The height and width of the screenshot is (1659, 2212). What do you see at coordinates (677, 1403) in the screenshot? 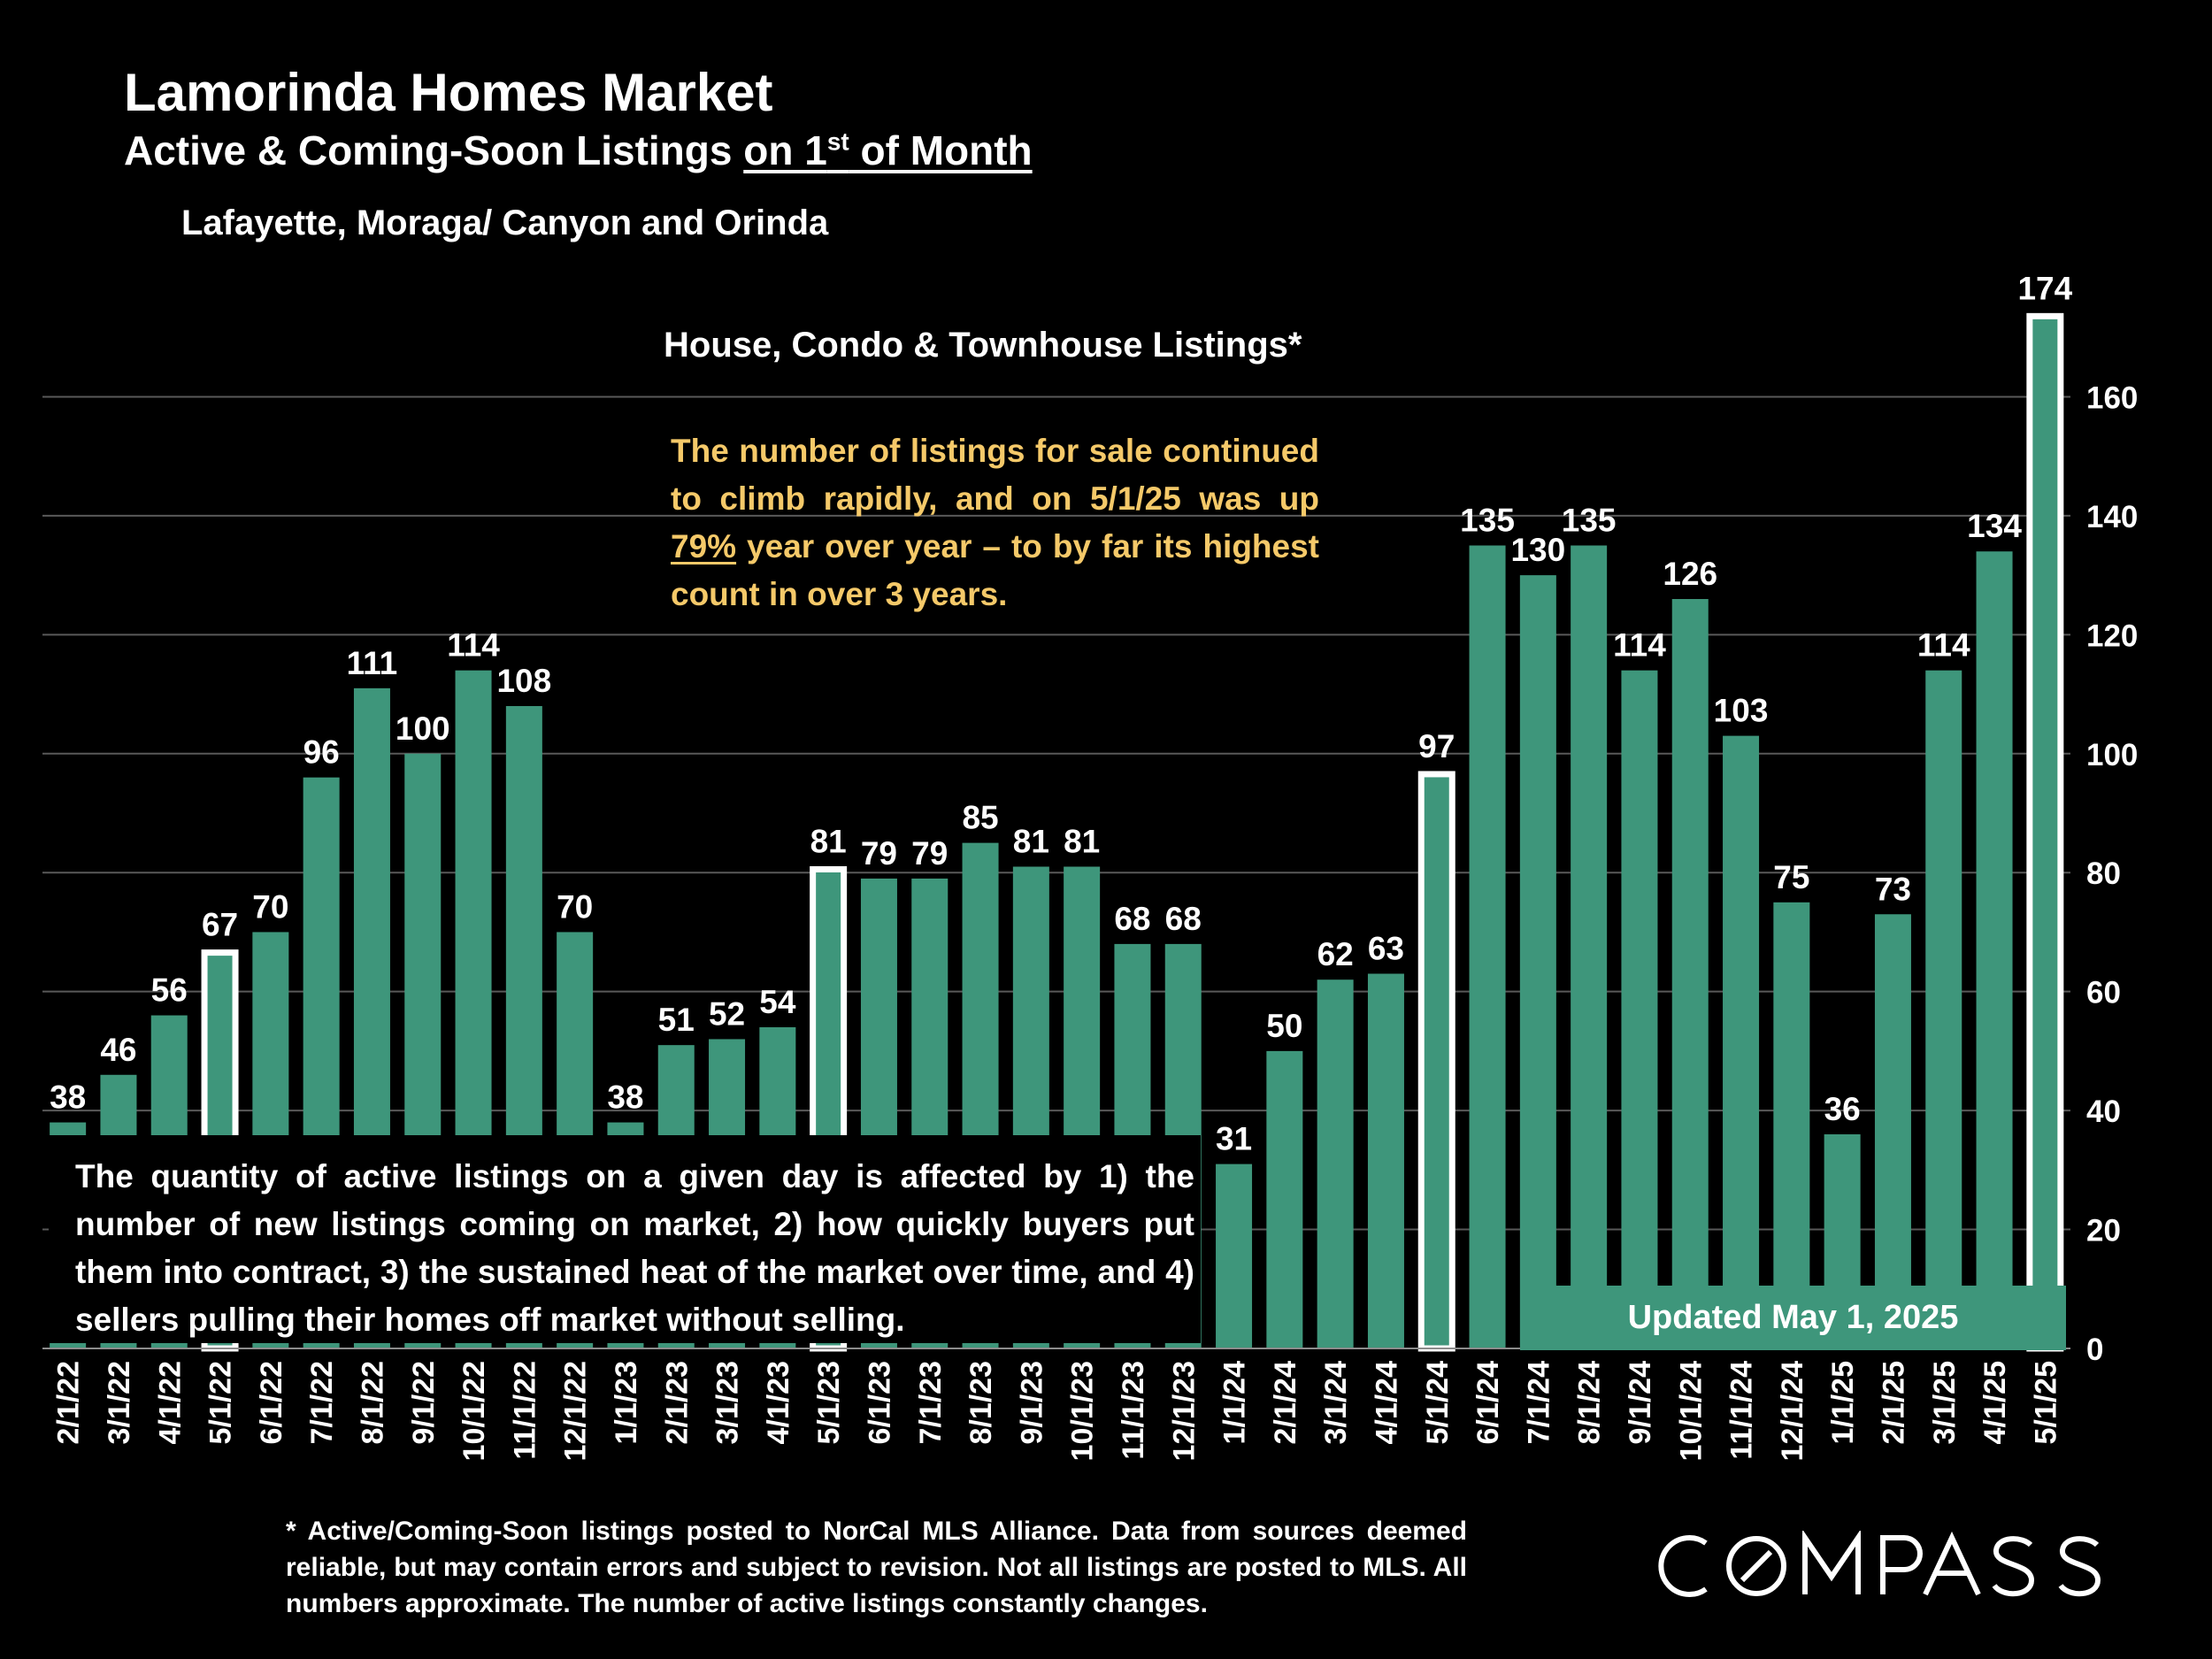
I see `x-tick-label: 2/1/23` at bounding box center [677, 1403].